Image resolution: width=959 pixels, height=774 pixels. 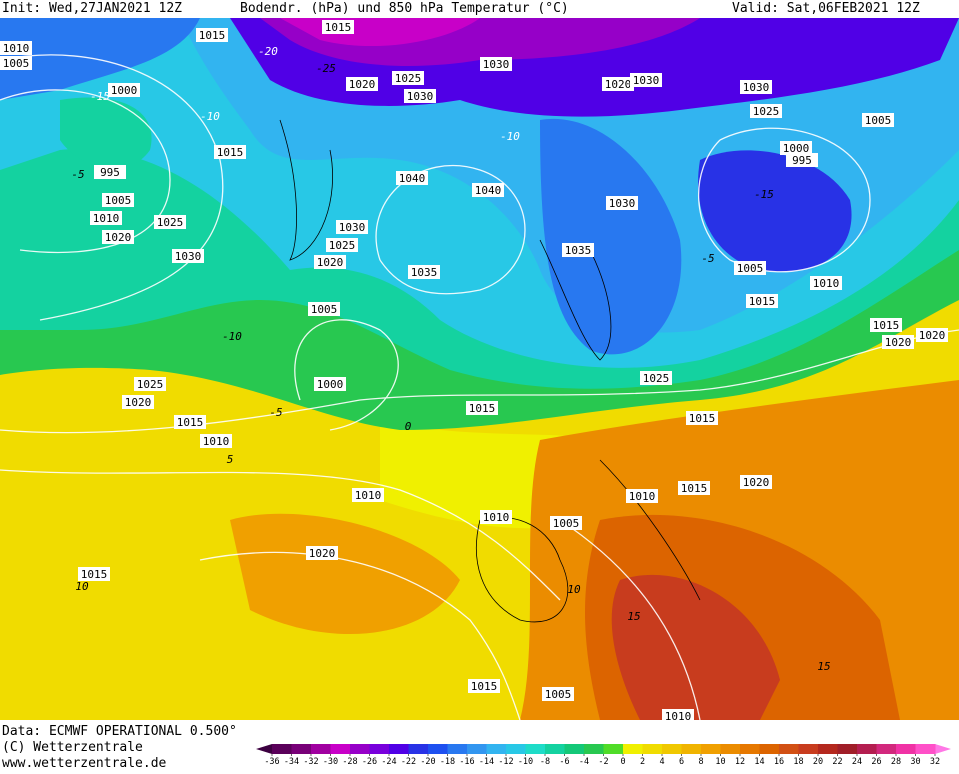 I want to click on temperature-label: -20, so click(x=268, y=51).